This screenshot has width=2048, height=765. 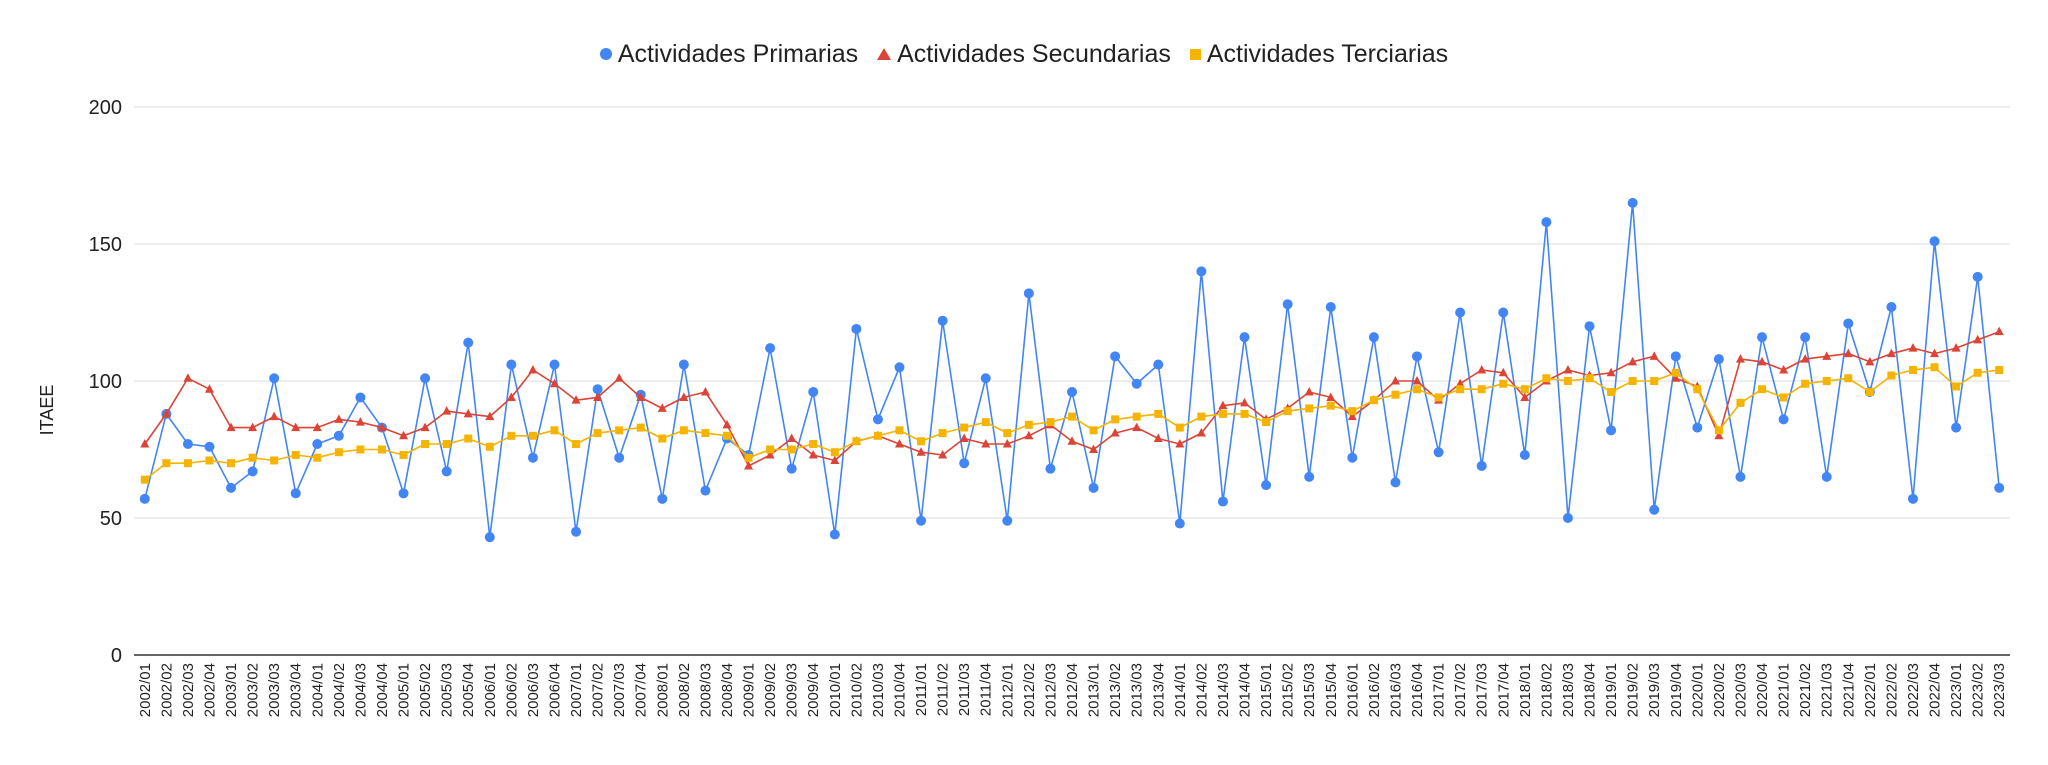 What do you see at coordinates (360, 690) in the screenshot?
I see `x-tick-label: 2004/03` at bounding box center [360, 690].